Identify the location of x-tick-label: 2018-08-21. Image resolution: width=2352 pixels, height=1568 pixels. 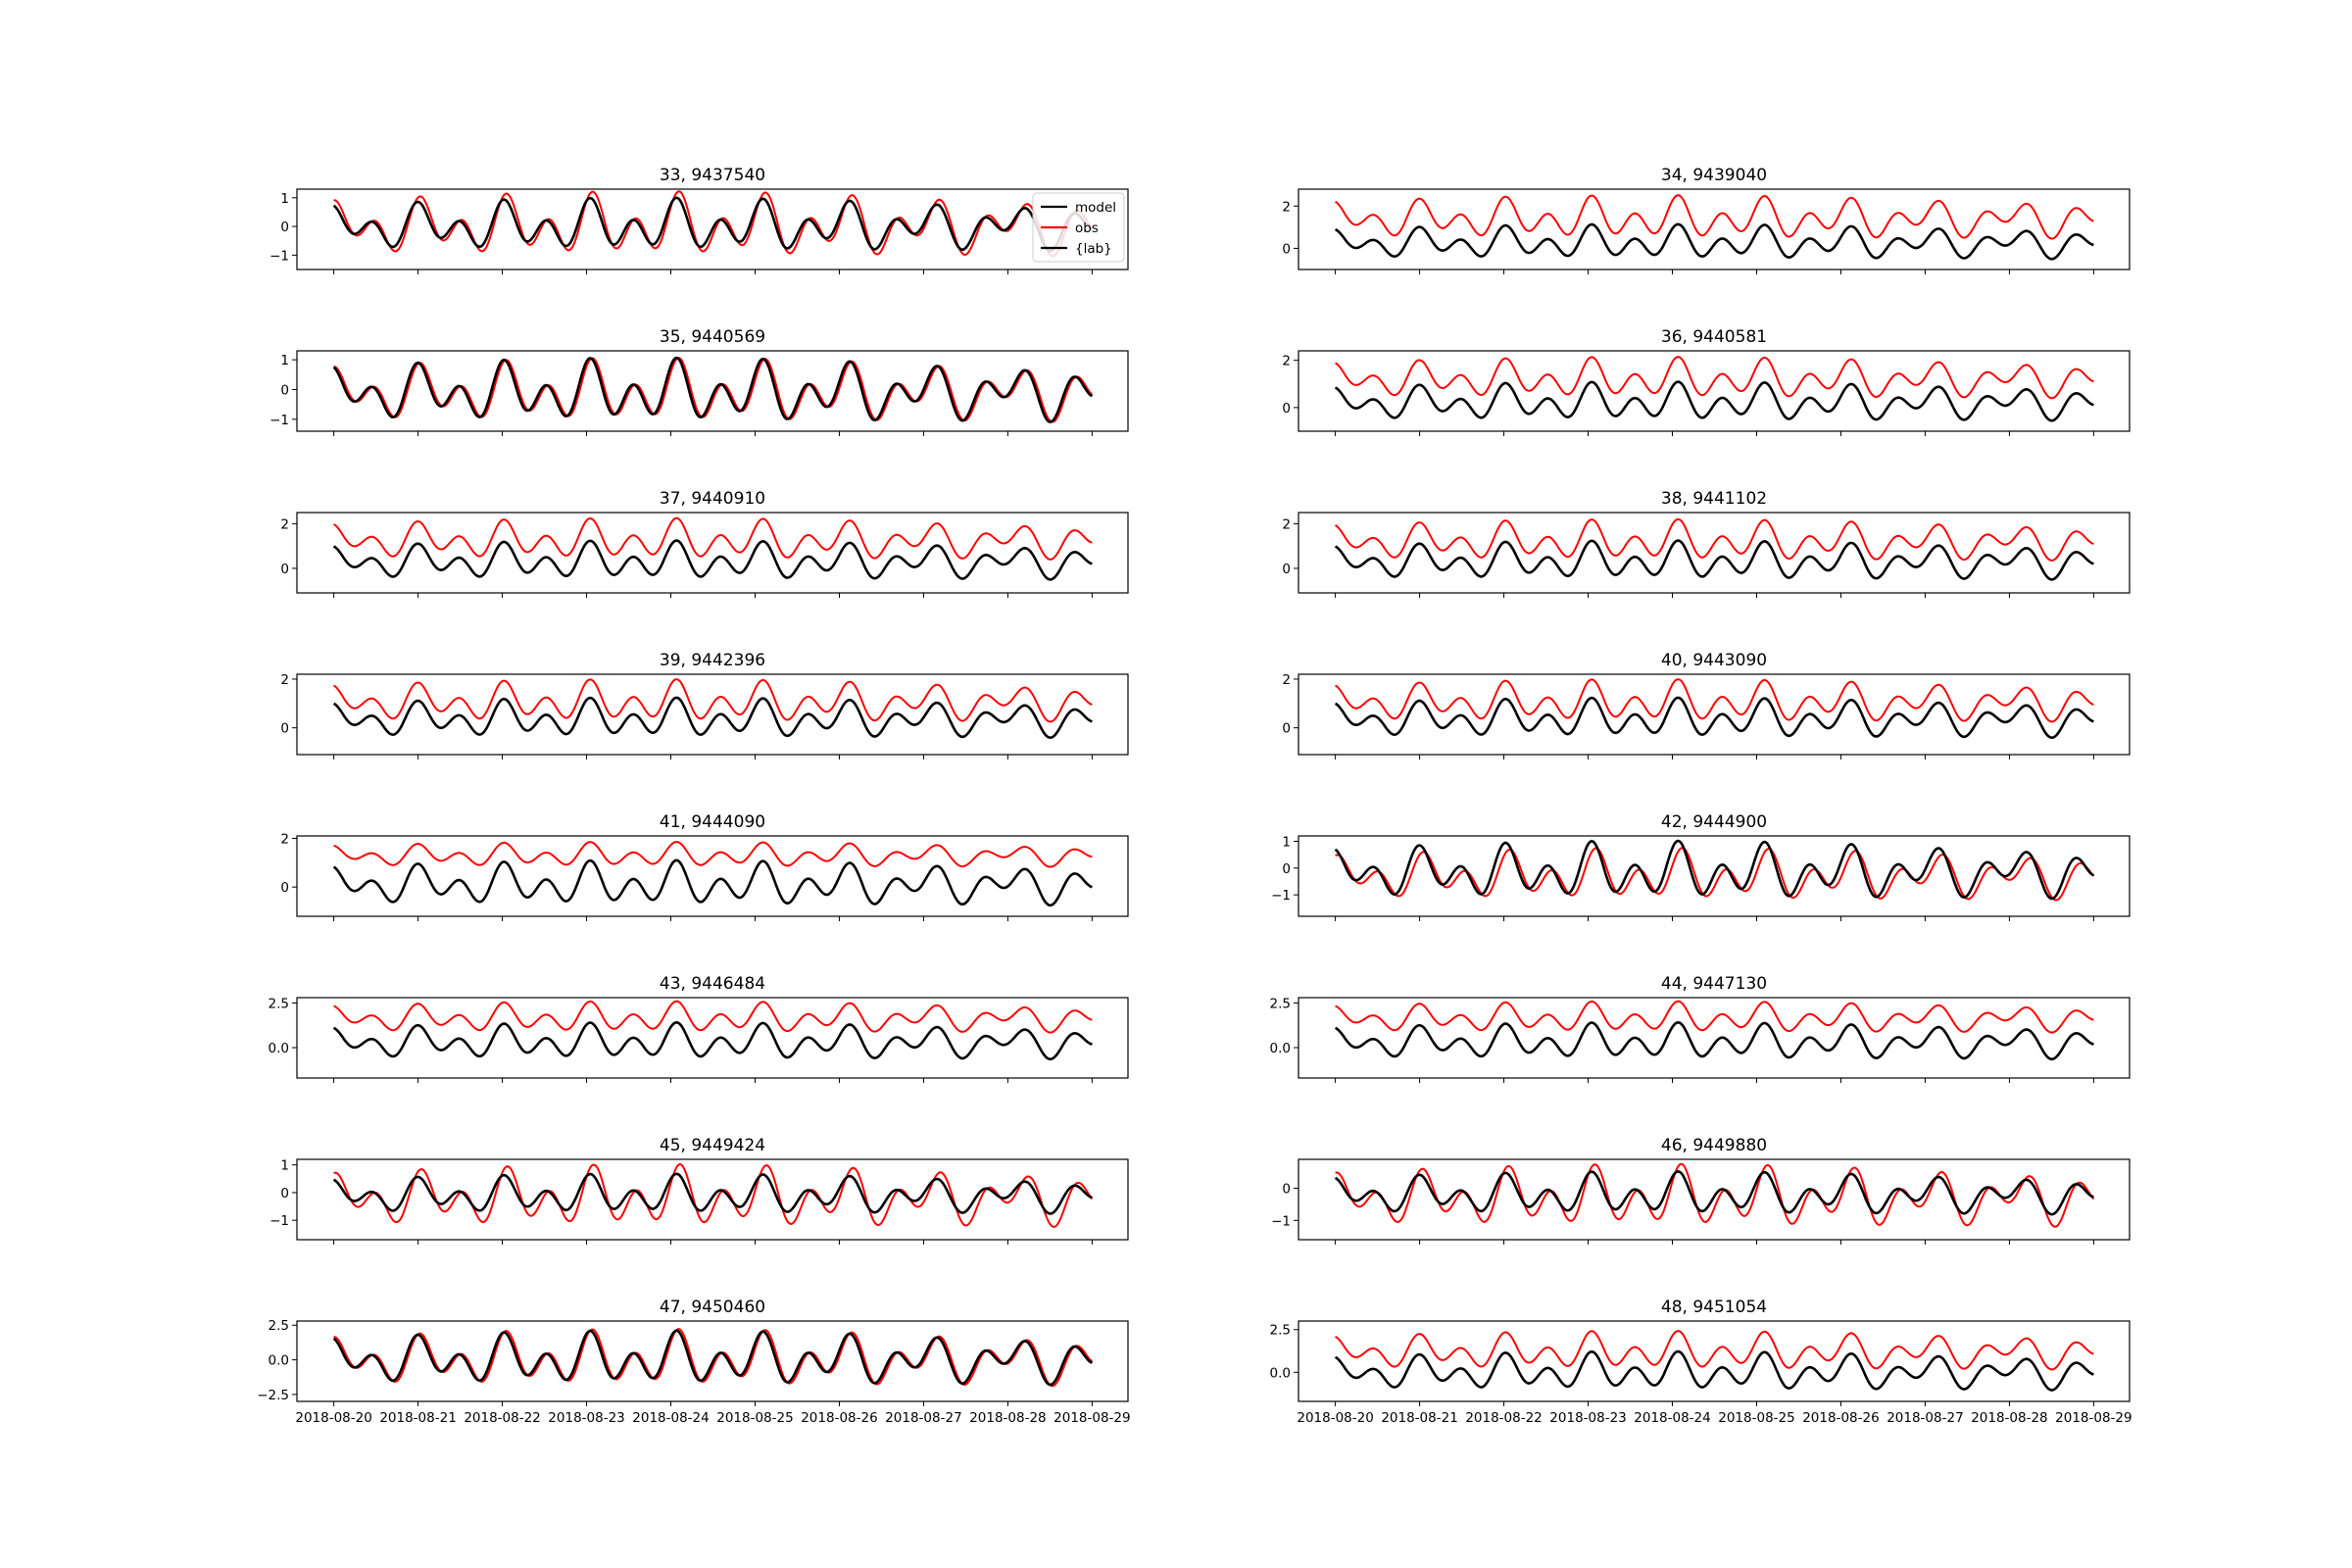
(417, 1418).